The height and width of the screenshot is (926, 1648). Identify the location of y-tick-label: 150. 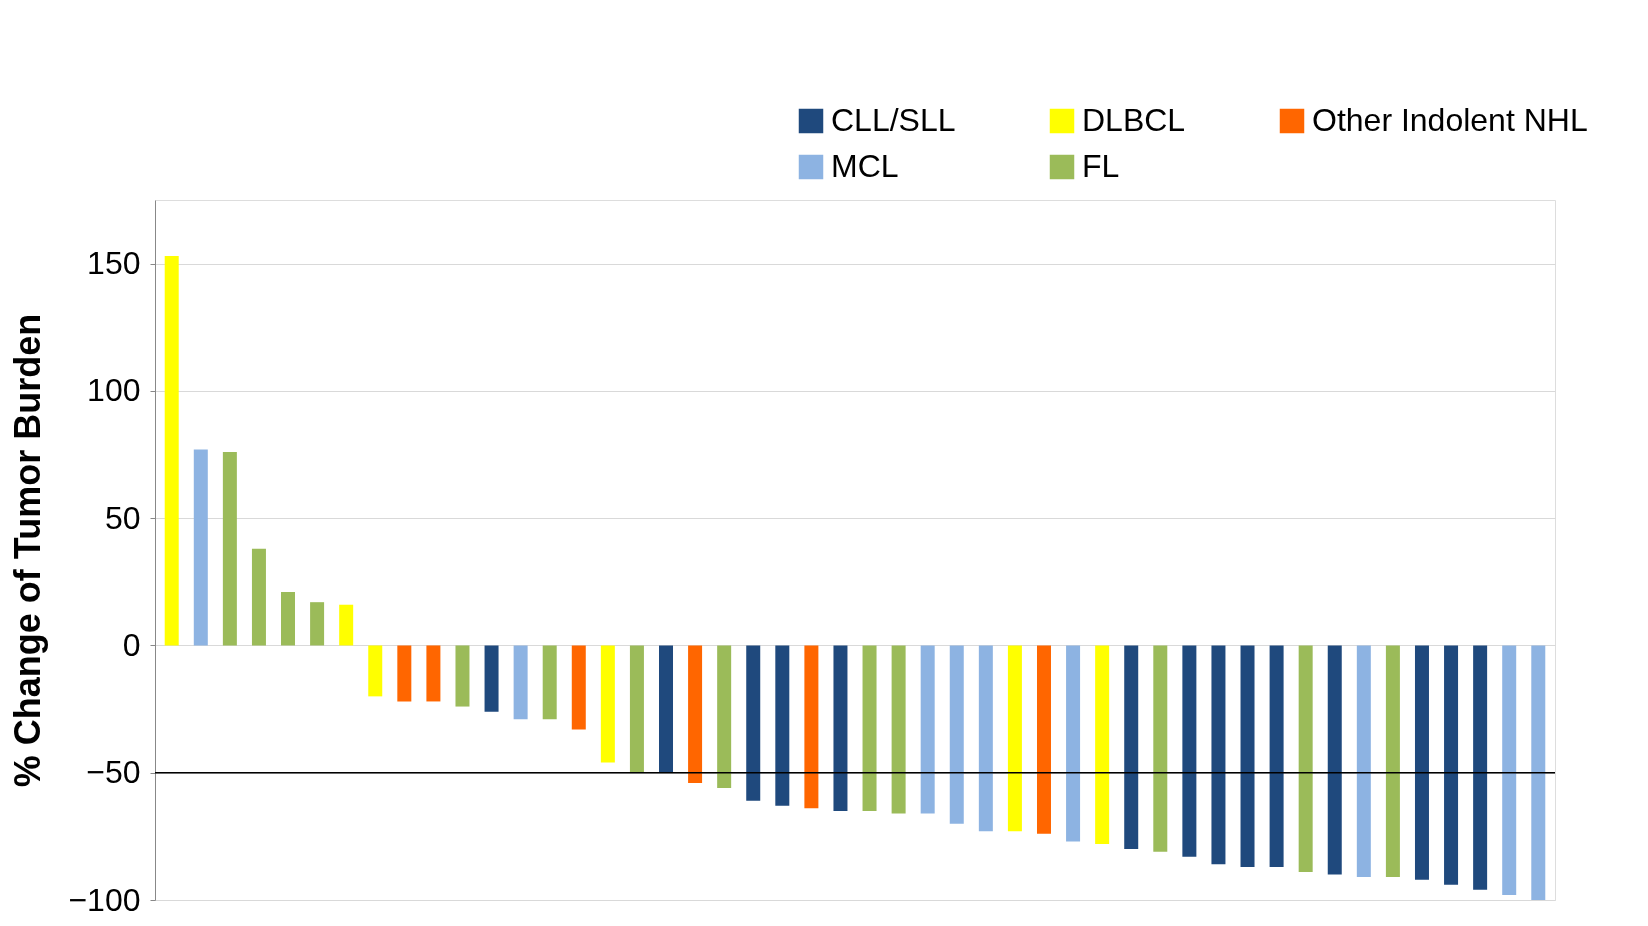
(114, 263).